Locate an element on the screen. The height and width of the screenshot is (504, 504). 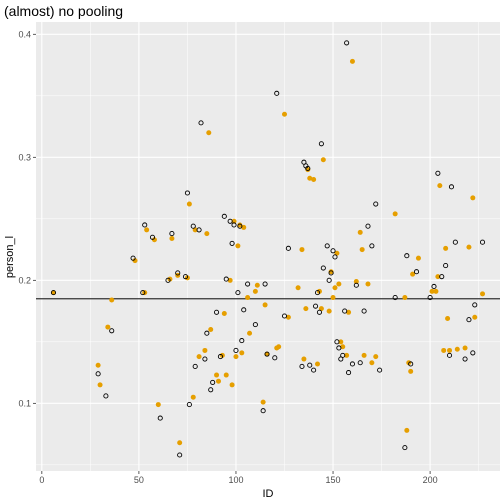
y-axis-ticks: 0.1 0.2 0.3 0.4 is located at coordinates (27, 218).